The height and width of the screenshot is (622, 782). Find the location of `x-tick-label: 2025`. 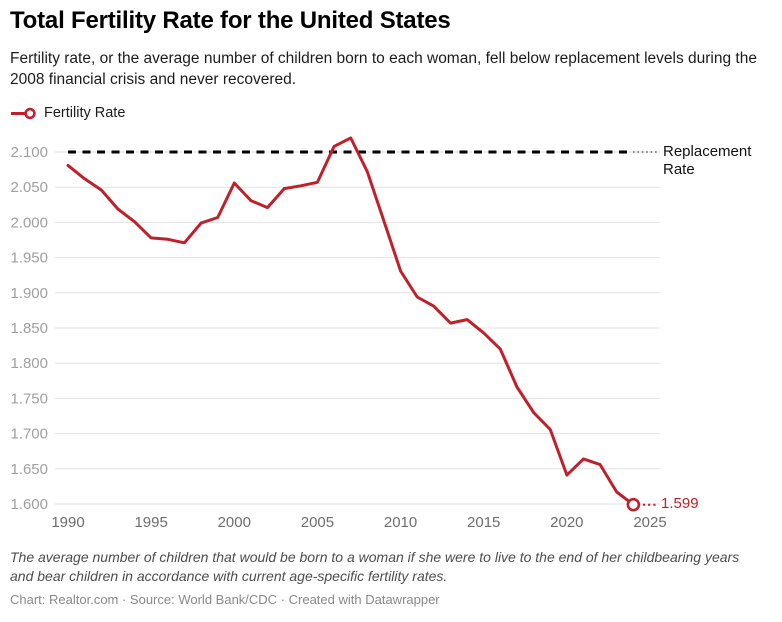

x-tick-label: 2025 is located at coordinates (649, 522).